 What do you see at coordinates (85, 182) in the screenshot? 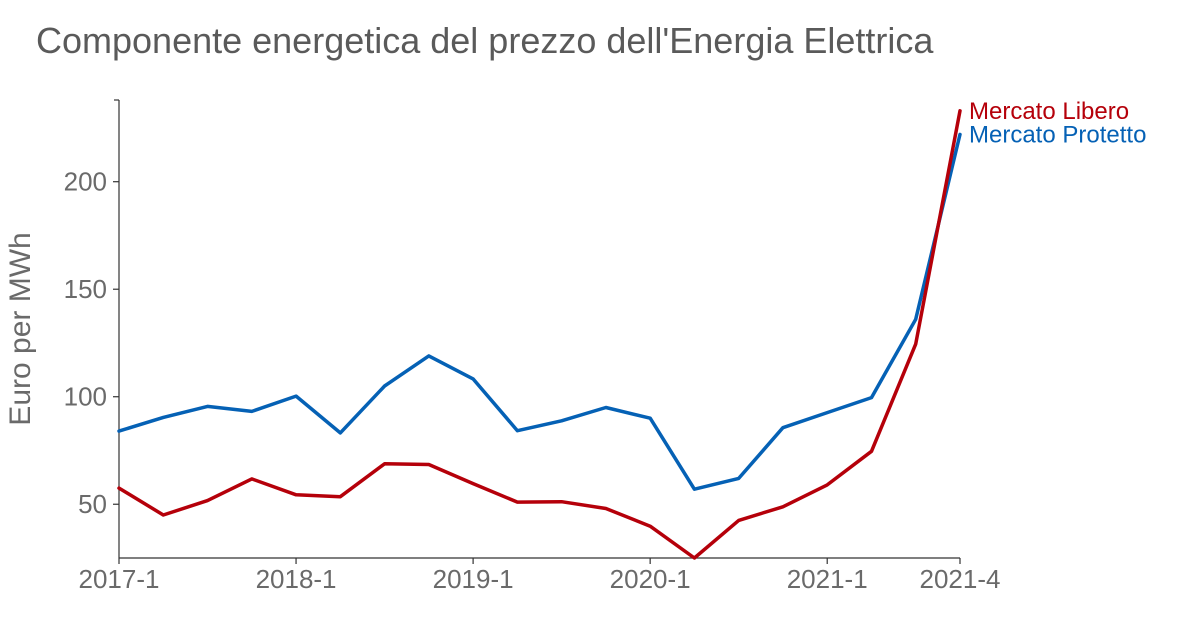
I see `y-tick-label: 200` at bounding box center [85, 182].